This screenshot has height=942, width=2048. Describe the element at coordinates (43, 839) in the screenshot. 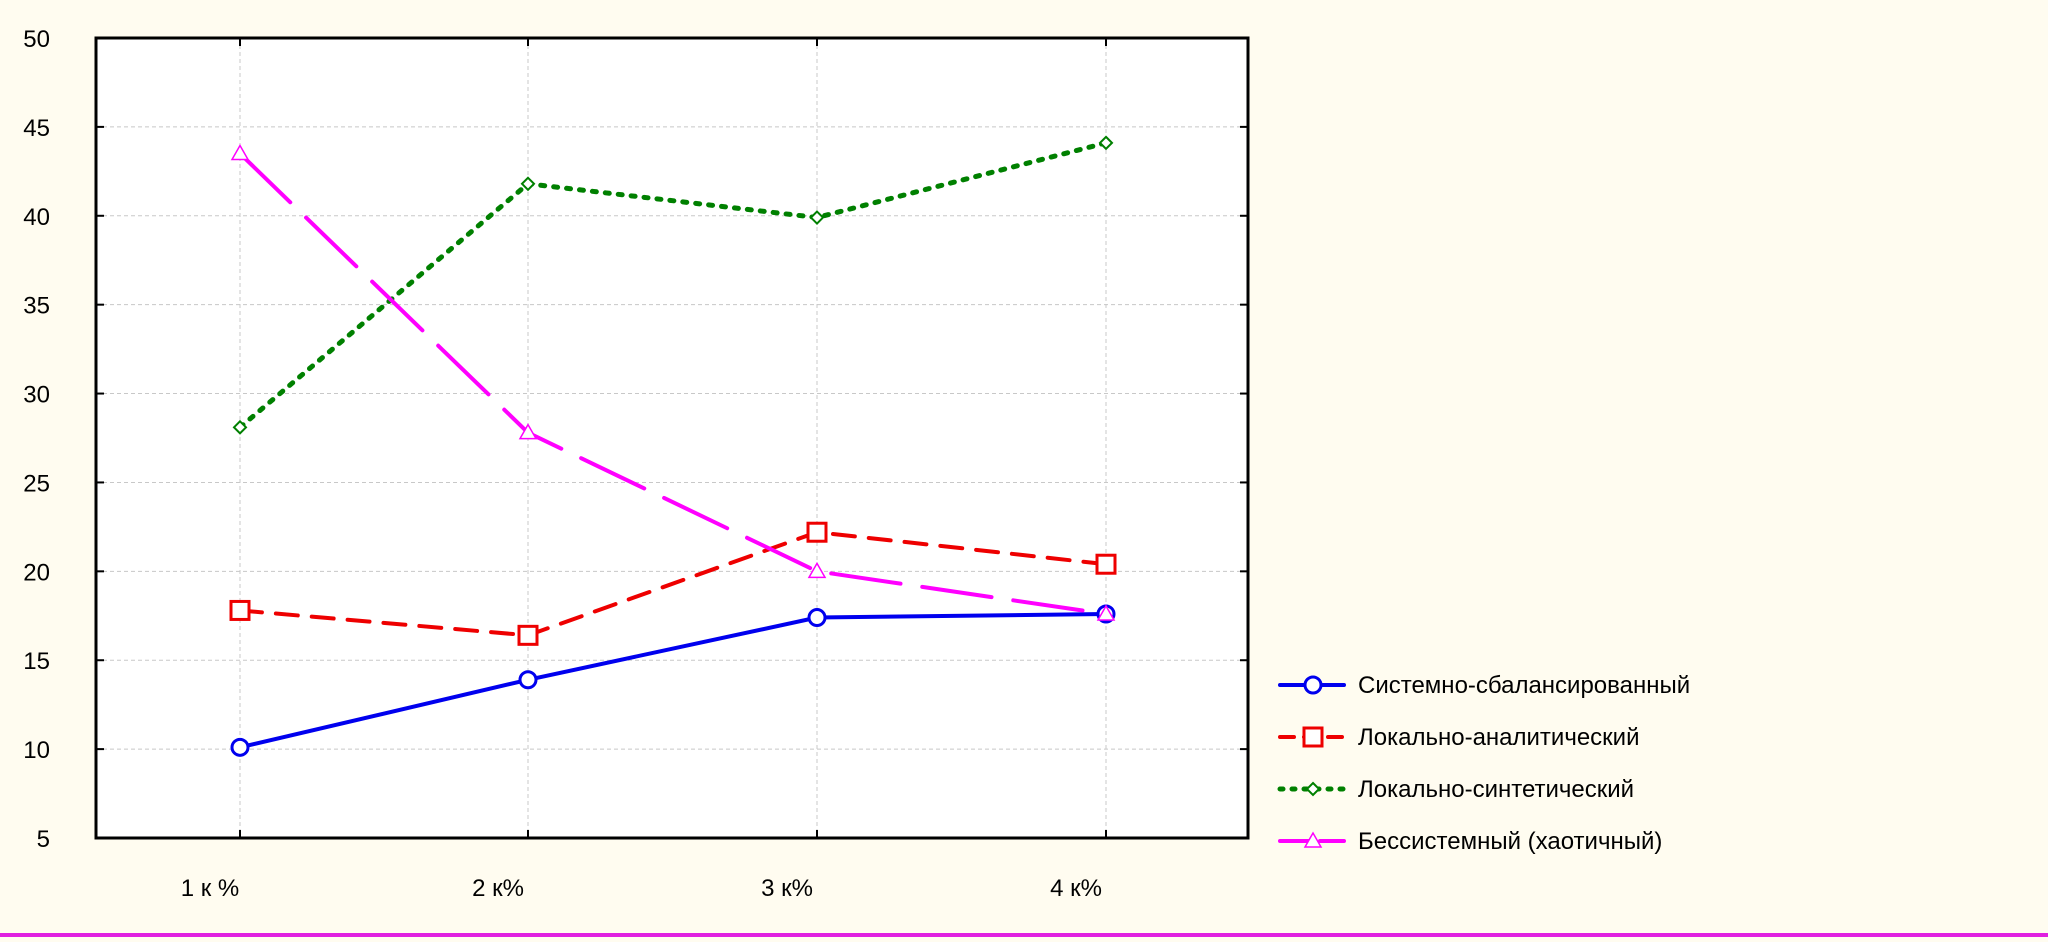

I see `y-tick-label: 5` at that location.